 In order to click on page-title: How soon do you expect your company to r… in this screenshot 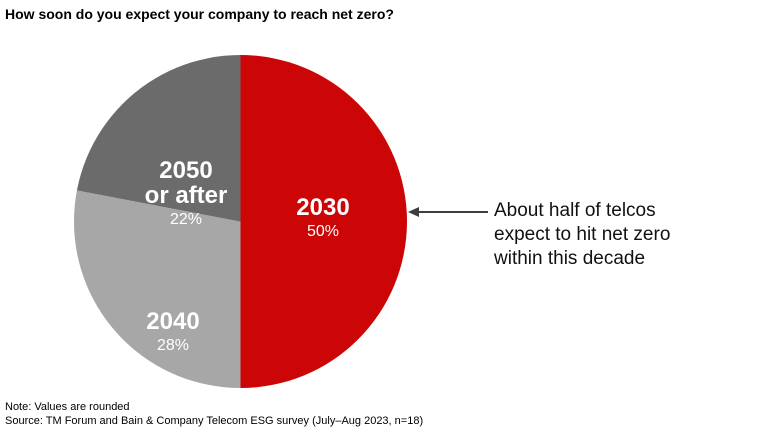, I will do `click(199, 14)`.